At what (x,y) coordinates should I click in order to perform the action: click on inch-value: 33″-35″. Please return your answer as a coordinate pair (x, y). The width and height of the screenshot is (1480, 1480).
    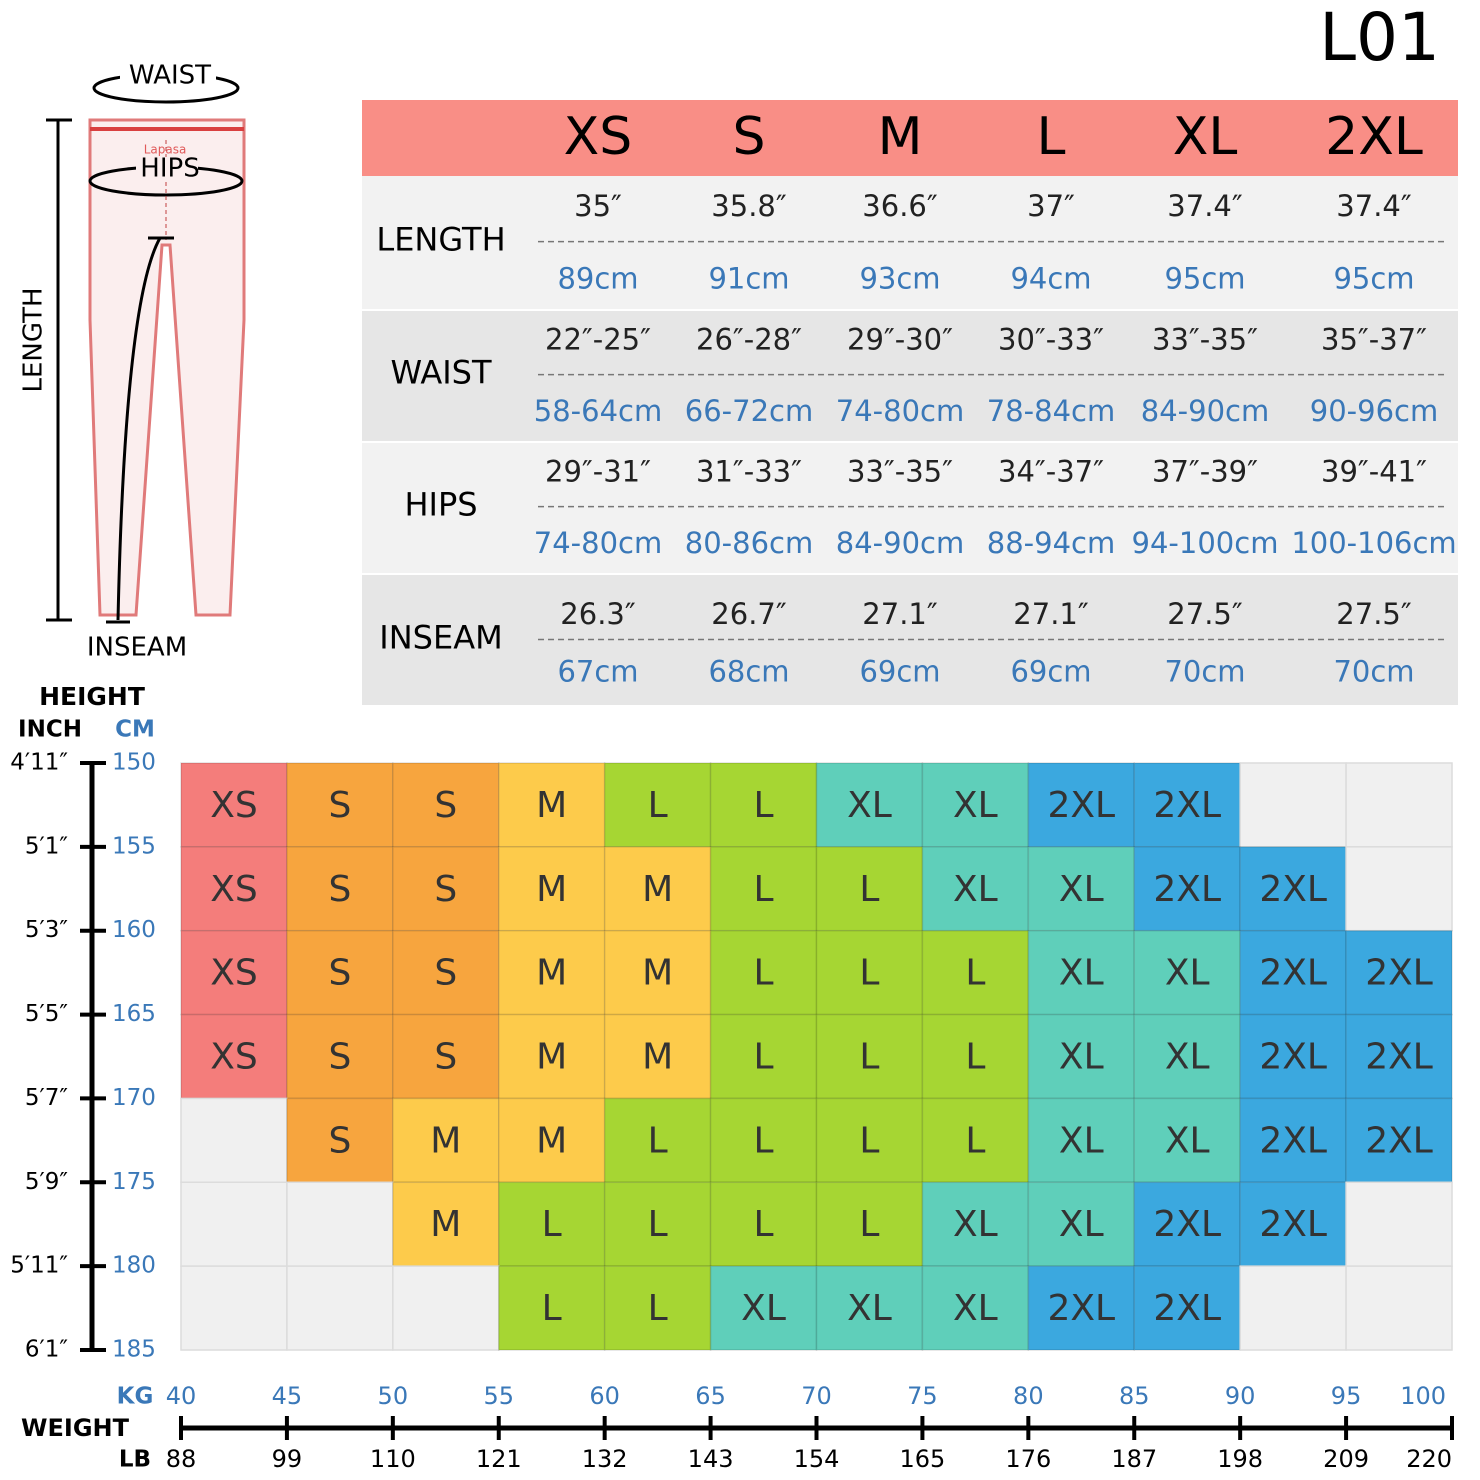
    Looking at the image, I should click on (1205, 340).